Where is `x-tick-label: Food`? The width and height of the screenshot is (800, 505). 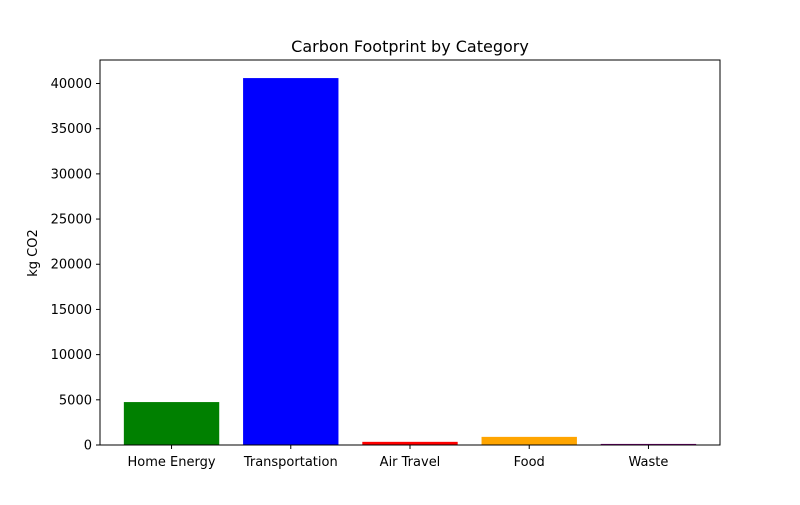
x-tick-label: Food is located at coordinates (529, 462).